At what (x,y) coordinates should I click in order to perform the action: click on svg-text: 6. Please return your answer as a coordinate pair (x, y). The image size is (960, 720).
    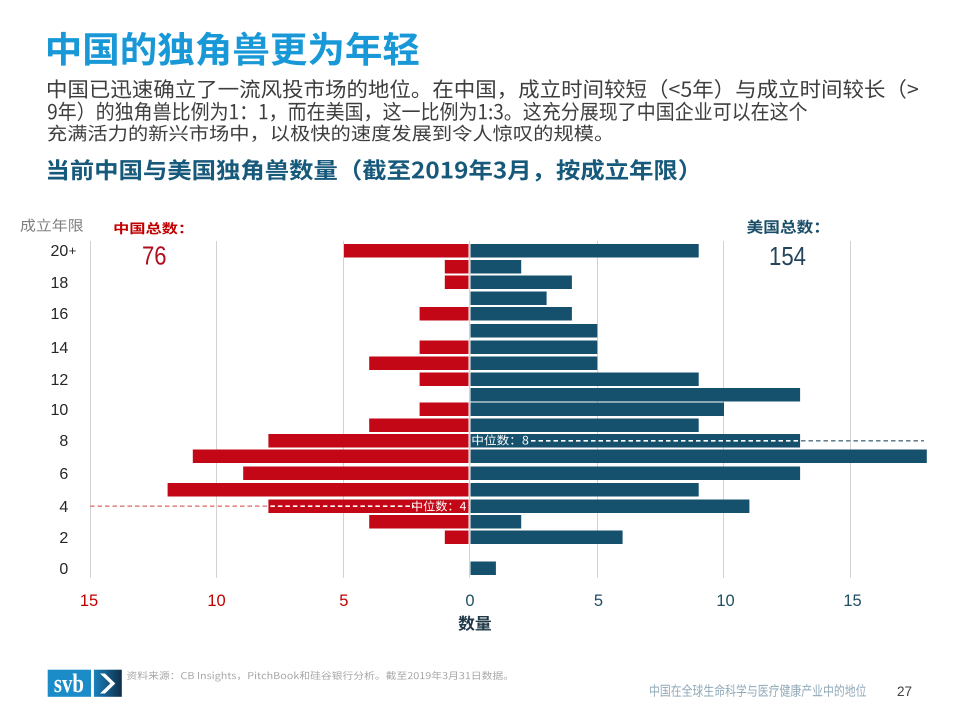
    Looking at the image, I should click on (63, 474).